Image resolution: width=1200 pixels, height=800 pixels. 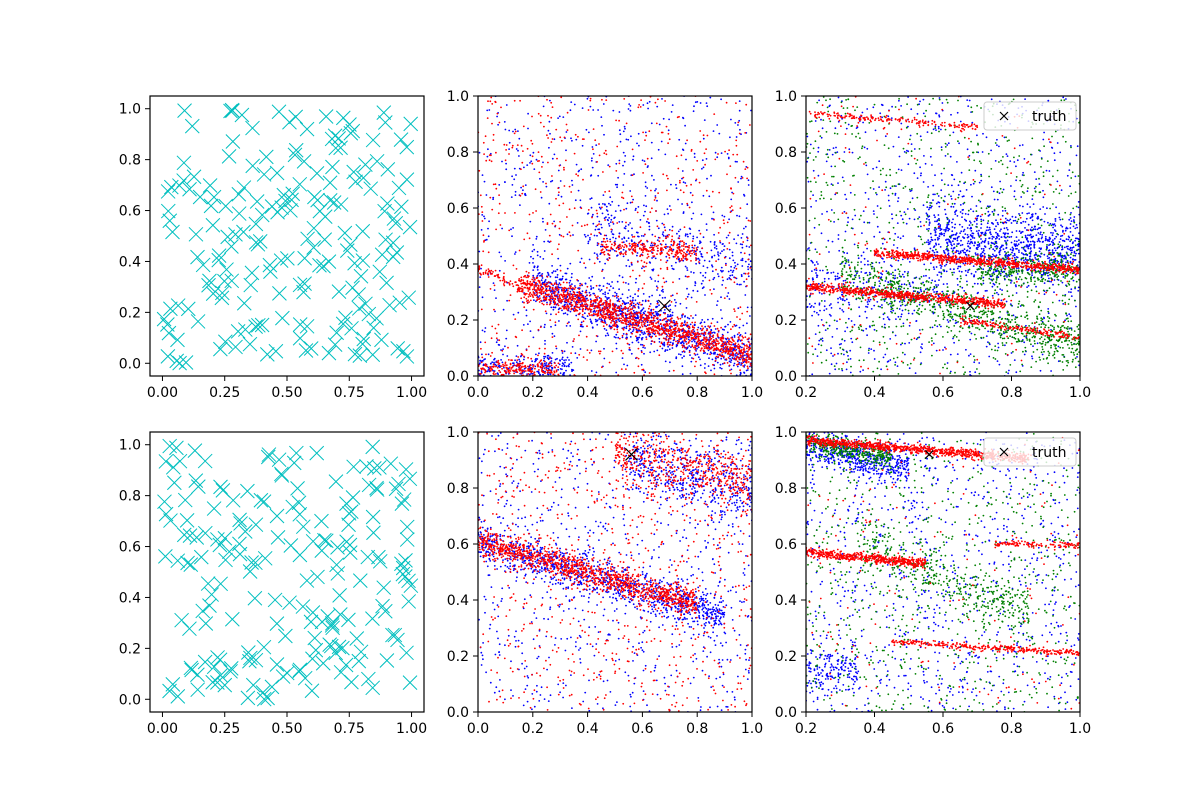 I want to click on y-tick-label: 0.4, so click(x=458, y=265).